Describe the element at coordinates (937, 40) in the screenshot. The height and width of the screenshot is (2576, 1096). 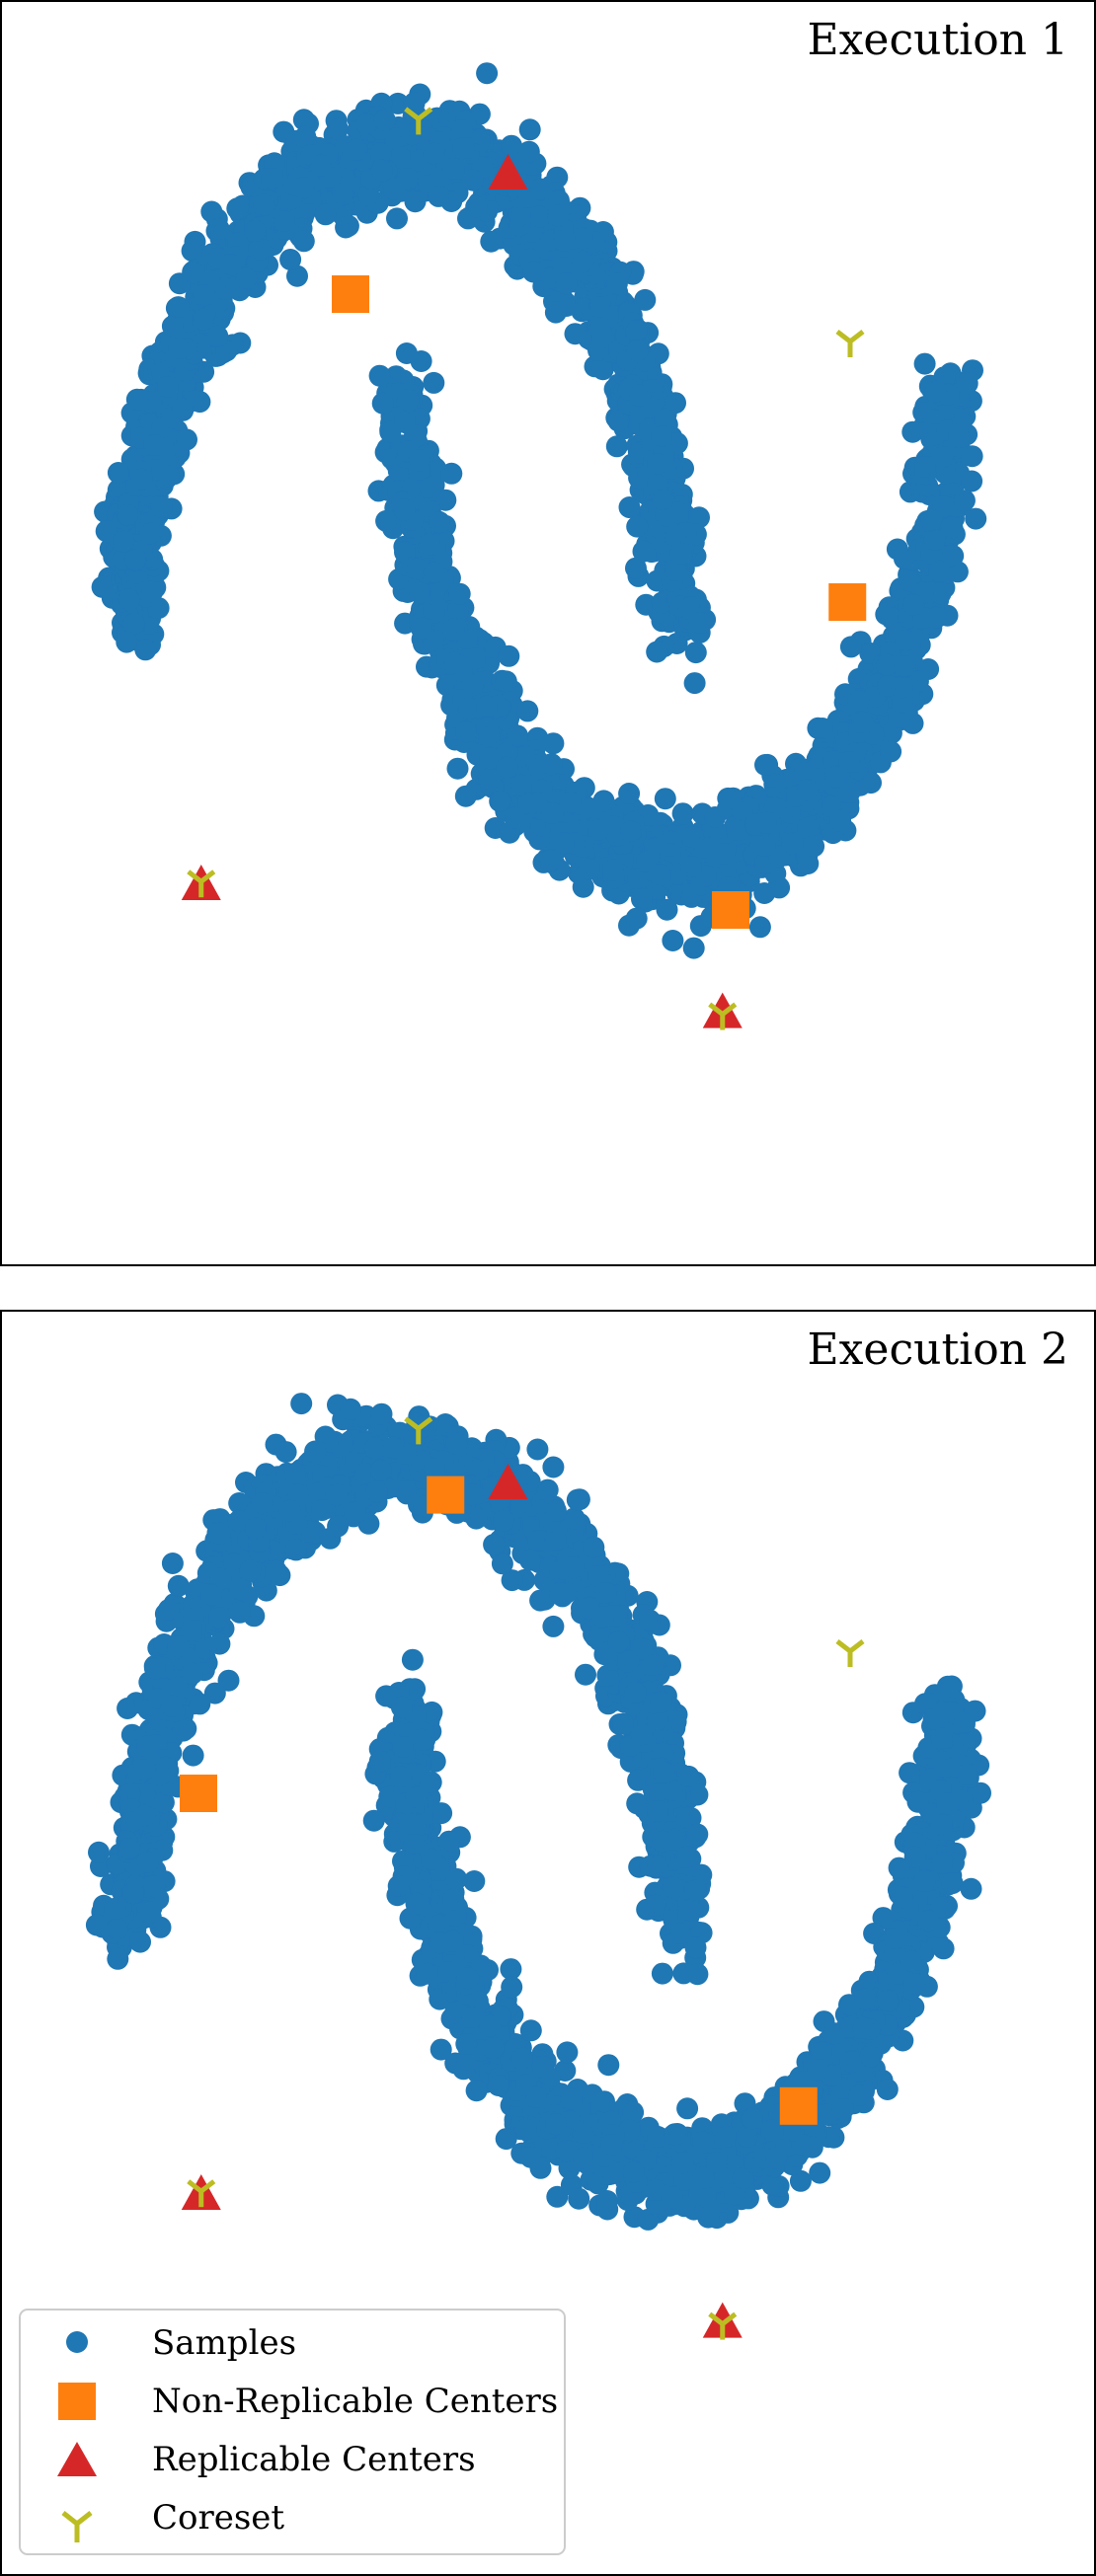
I see `panel-title: Execution 1` at that location.